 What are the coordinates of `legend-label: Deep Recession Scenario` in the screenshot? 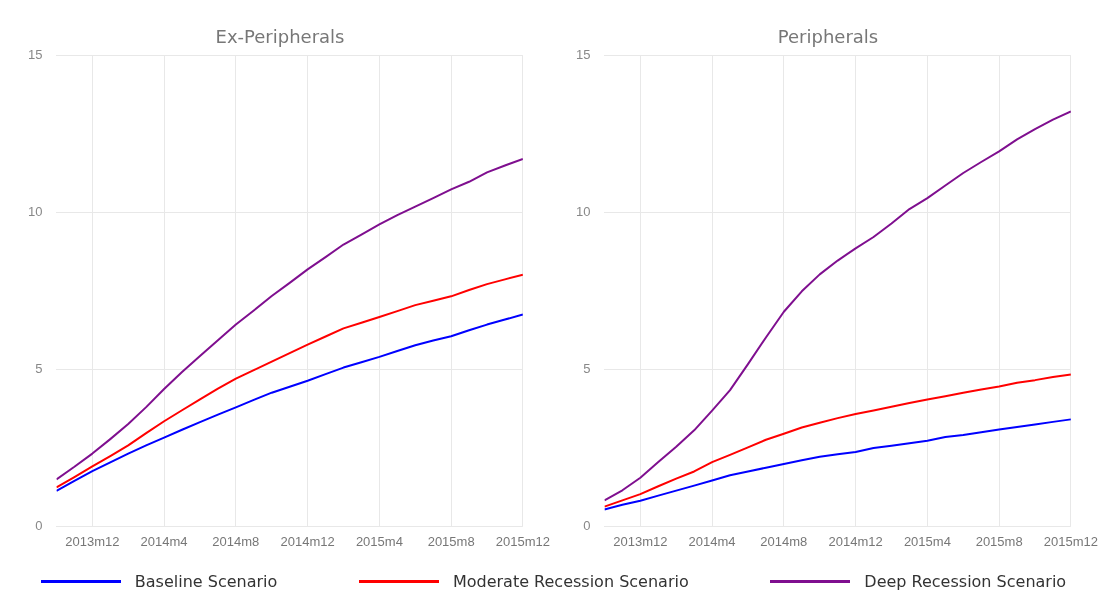 It's located at (965, 581).